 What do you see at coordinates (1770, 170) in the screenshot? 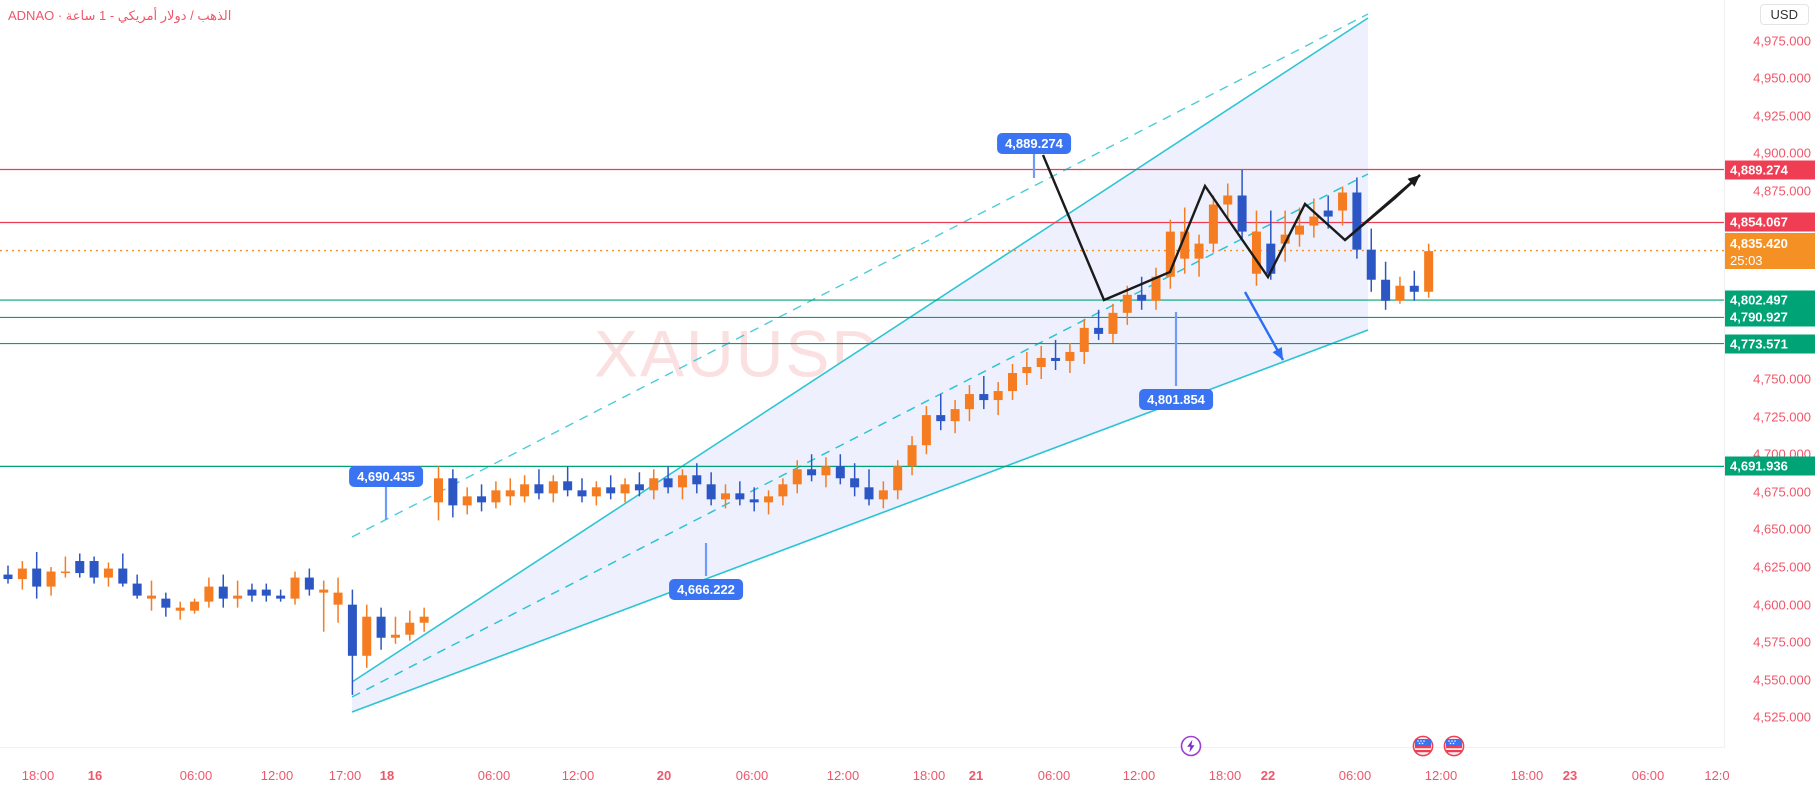
I see `price-badge: 4,889.274` at bounding box center [1770, 170].